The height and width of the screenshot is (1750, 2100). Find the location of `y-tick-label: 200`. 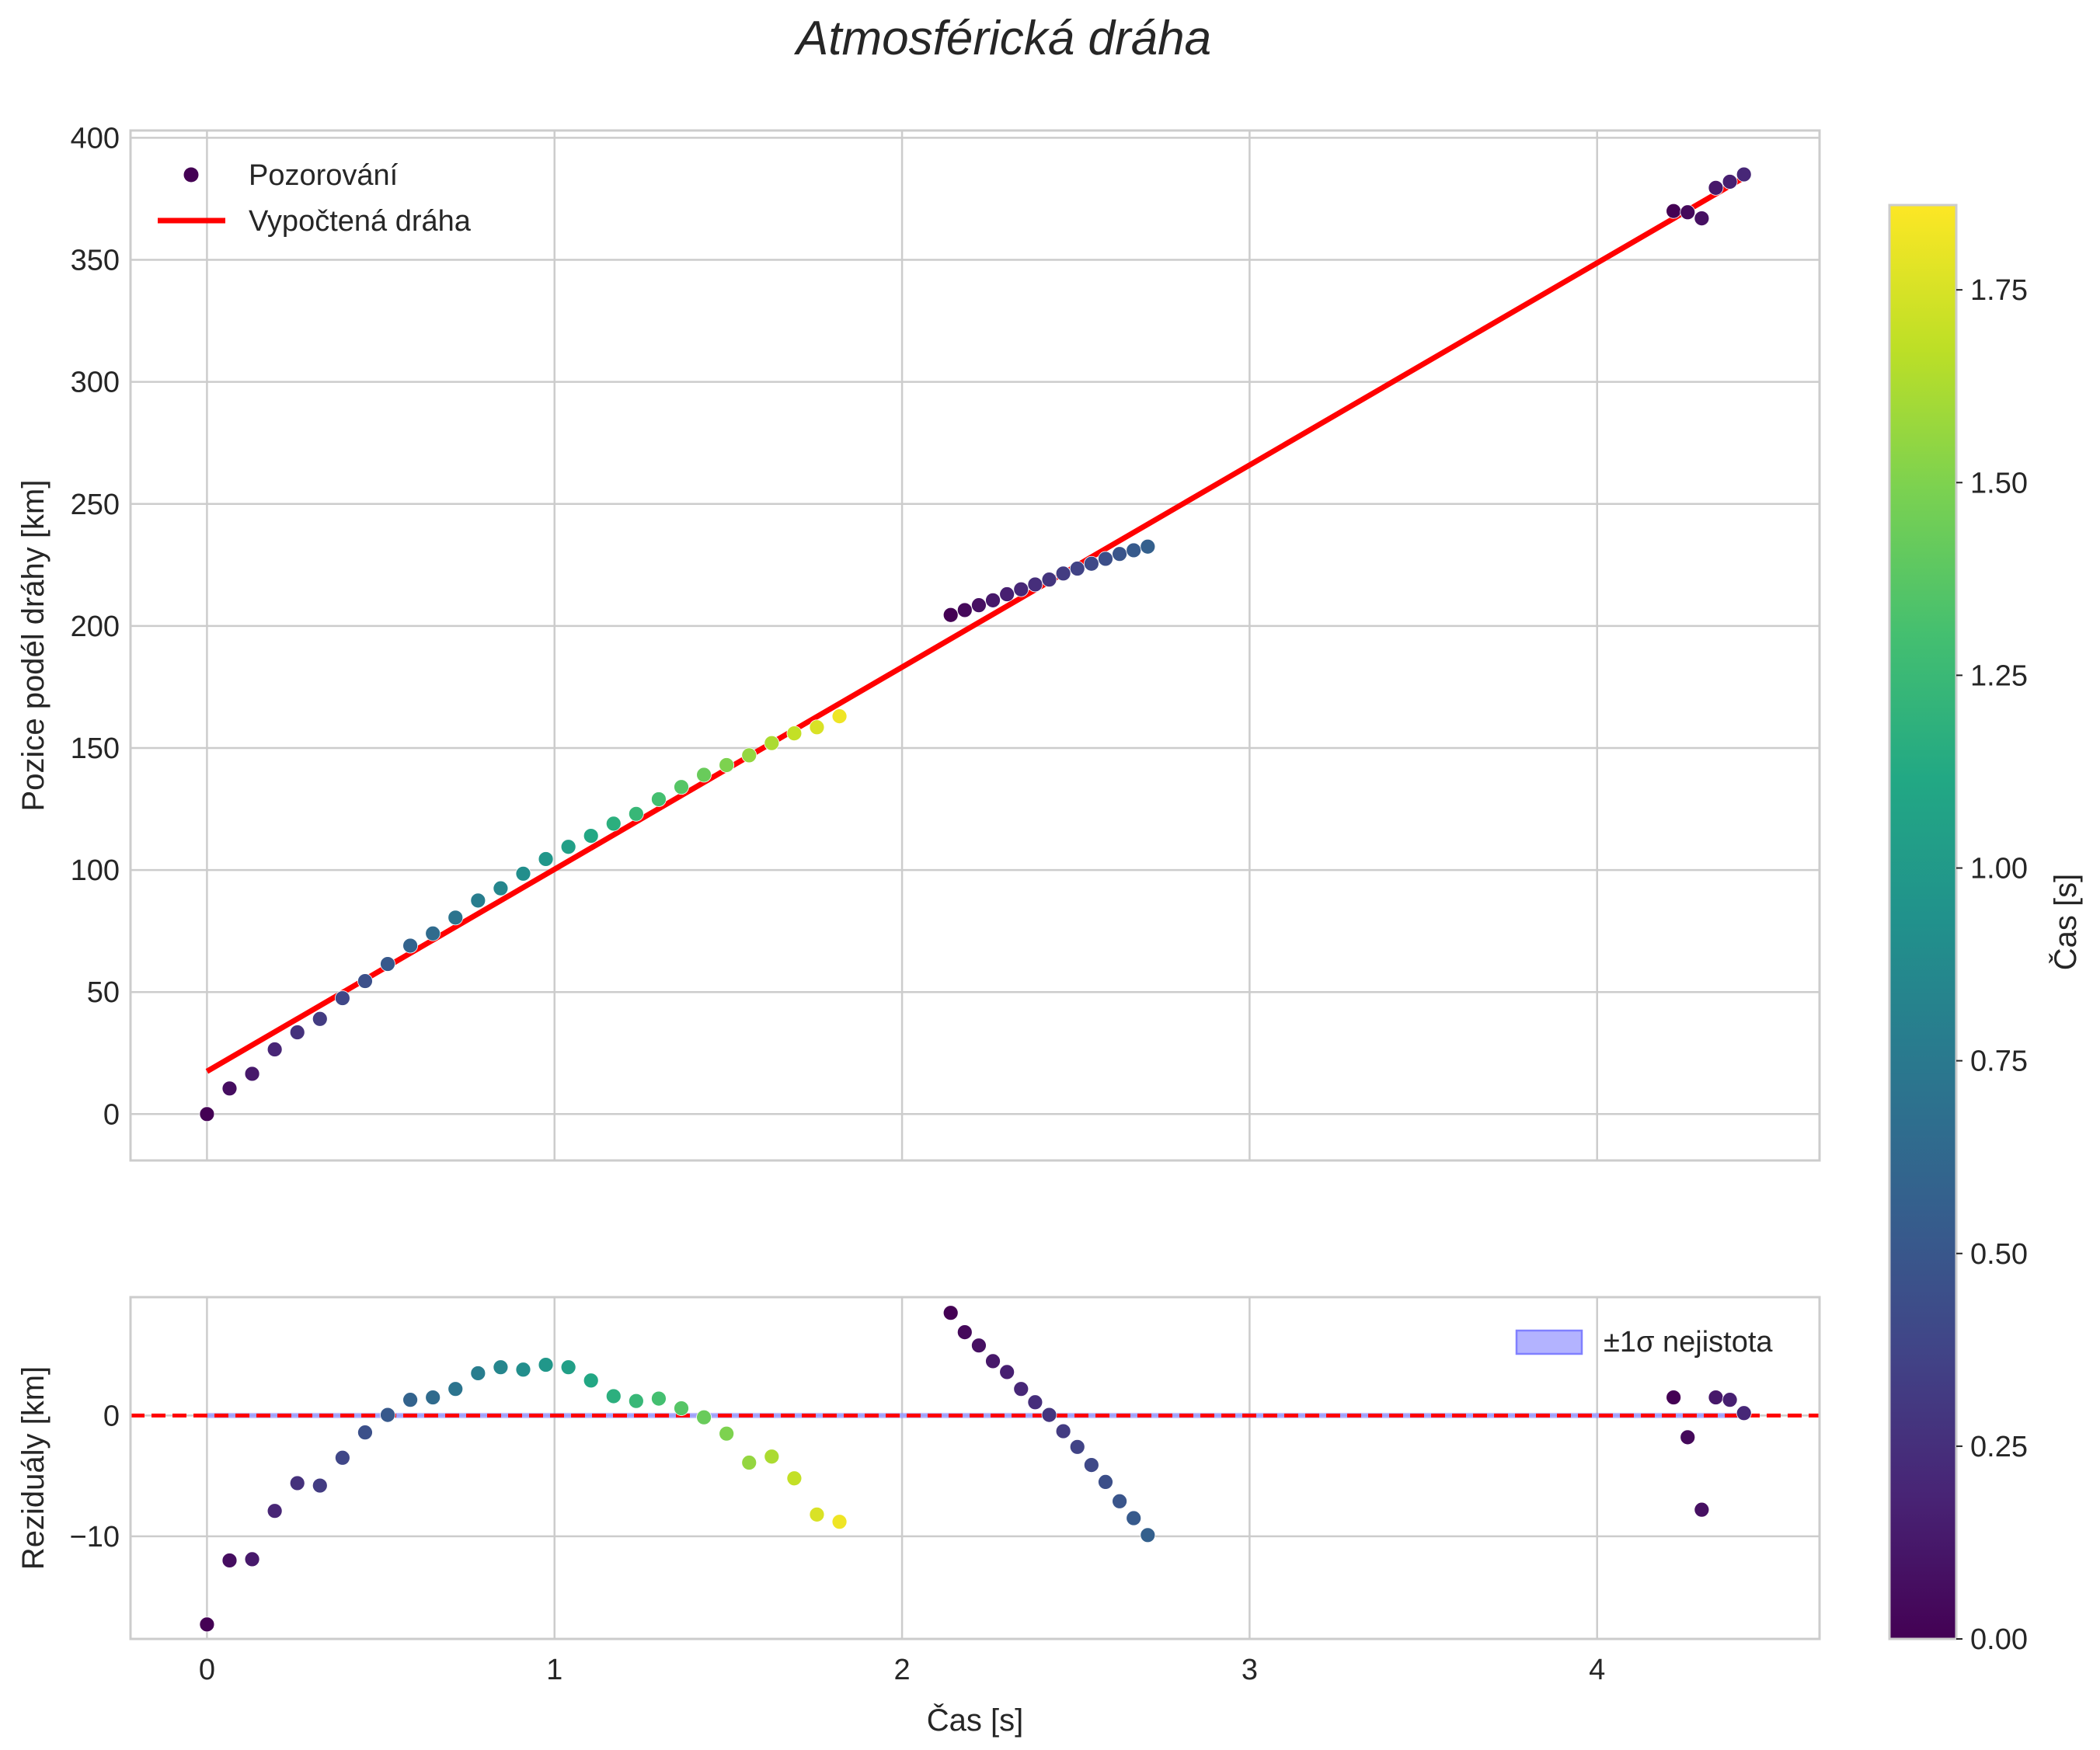

y-tick-label: 200 is located at coordinates (95, 627).